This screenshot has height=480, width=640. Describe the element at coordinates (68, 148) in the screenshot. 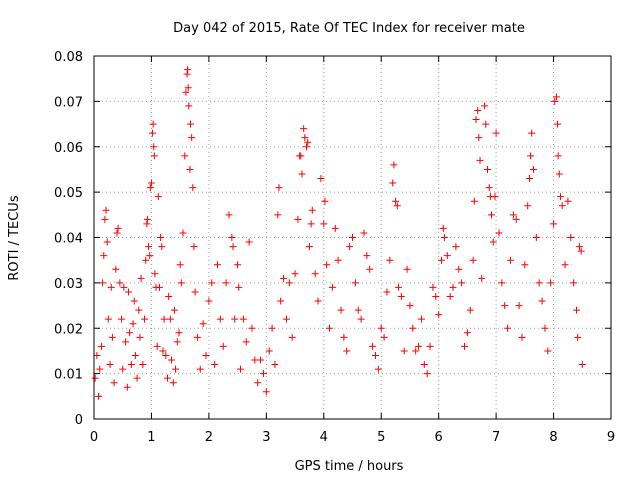

I see `y-tick-label: 0.06` at that location.